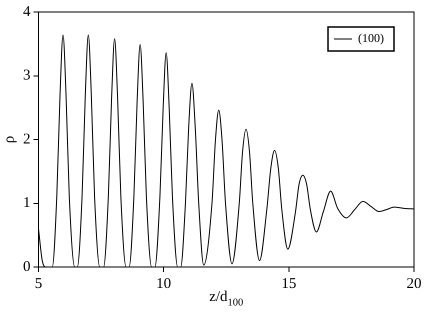 This screenshot has width=428, height=322. What do you see at coordinates (26, 139) in the screenshot?
I see `y-tick-label: 2` at bounding box center [26, 139].